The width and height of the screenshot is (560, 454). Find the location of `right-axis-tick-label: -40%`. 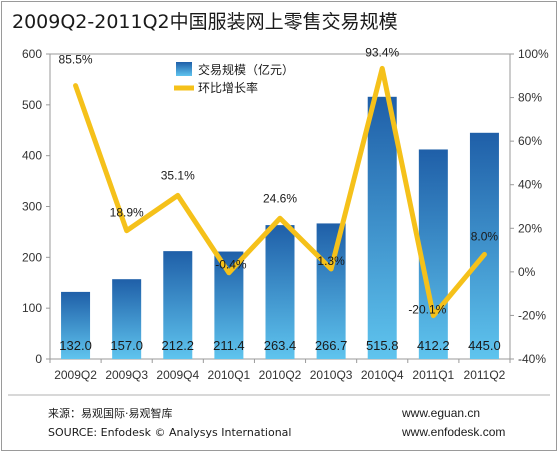

right-axis-tick-label: -40% is located at coordinates (532, 359).